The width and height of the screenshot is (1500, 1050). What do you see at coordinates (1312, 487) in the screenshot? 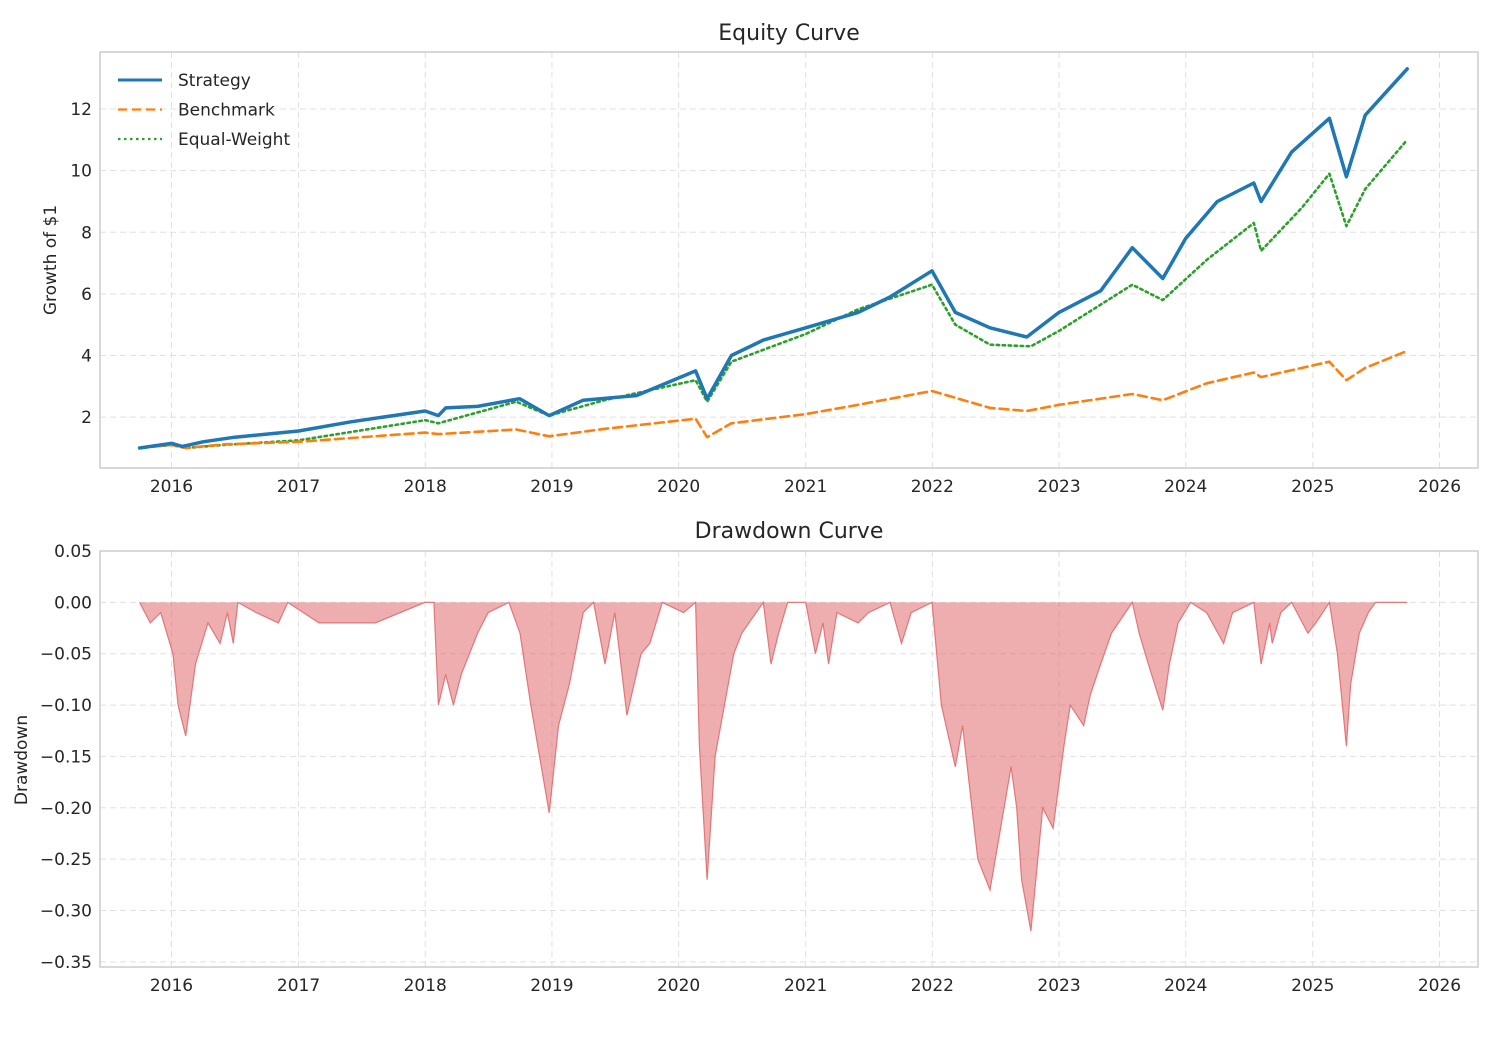
I see `equity-x-tick-label: 2025` at bounding box center [1312, 487].